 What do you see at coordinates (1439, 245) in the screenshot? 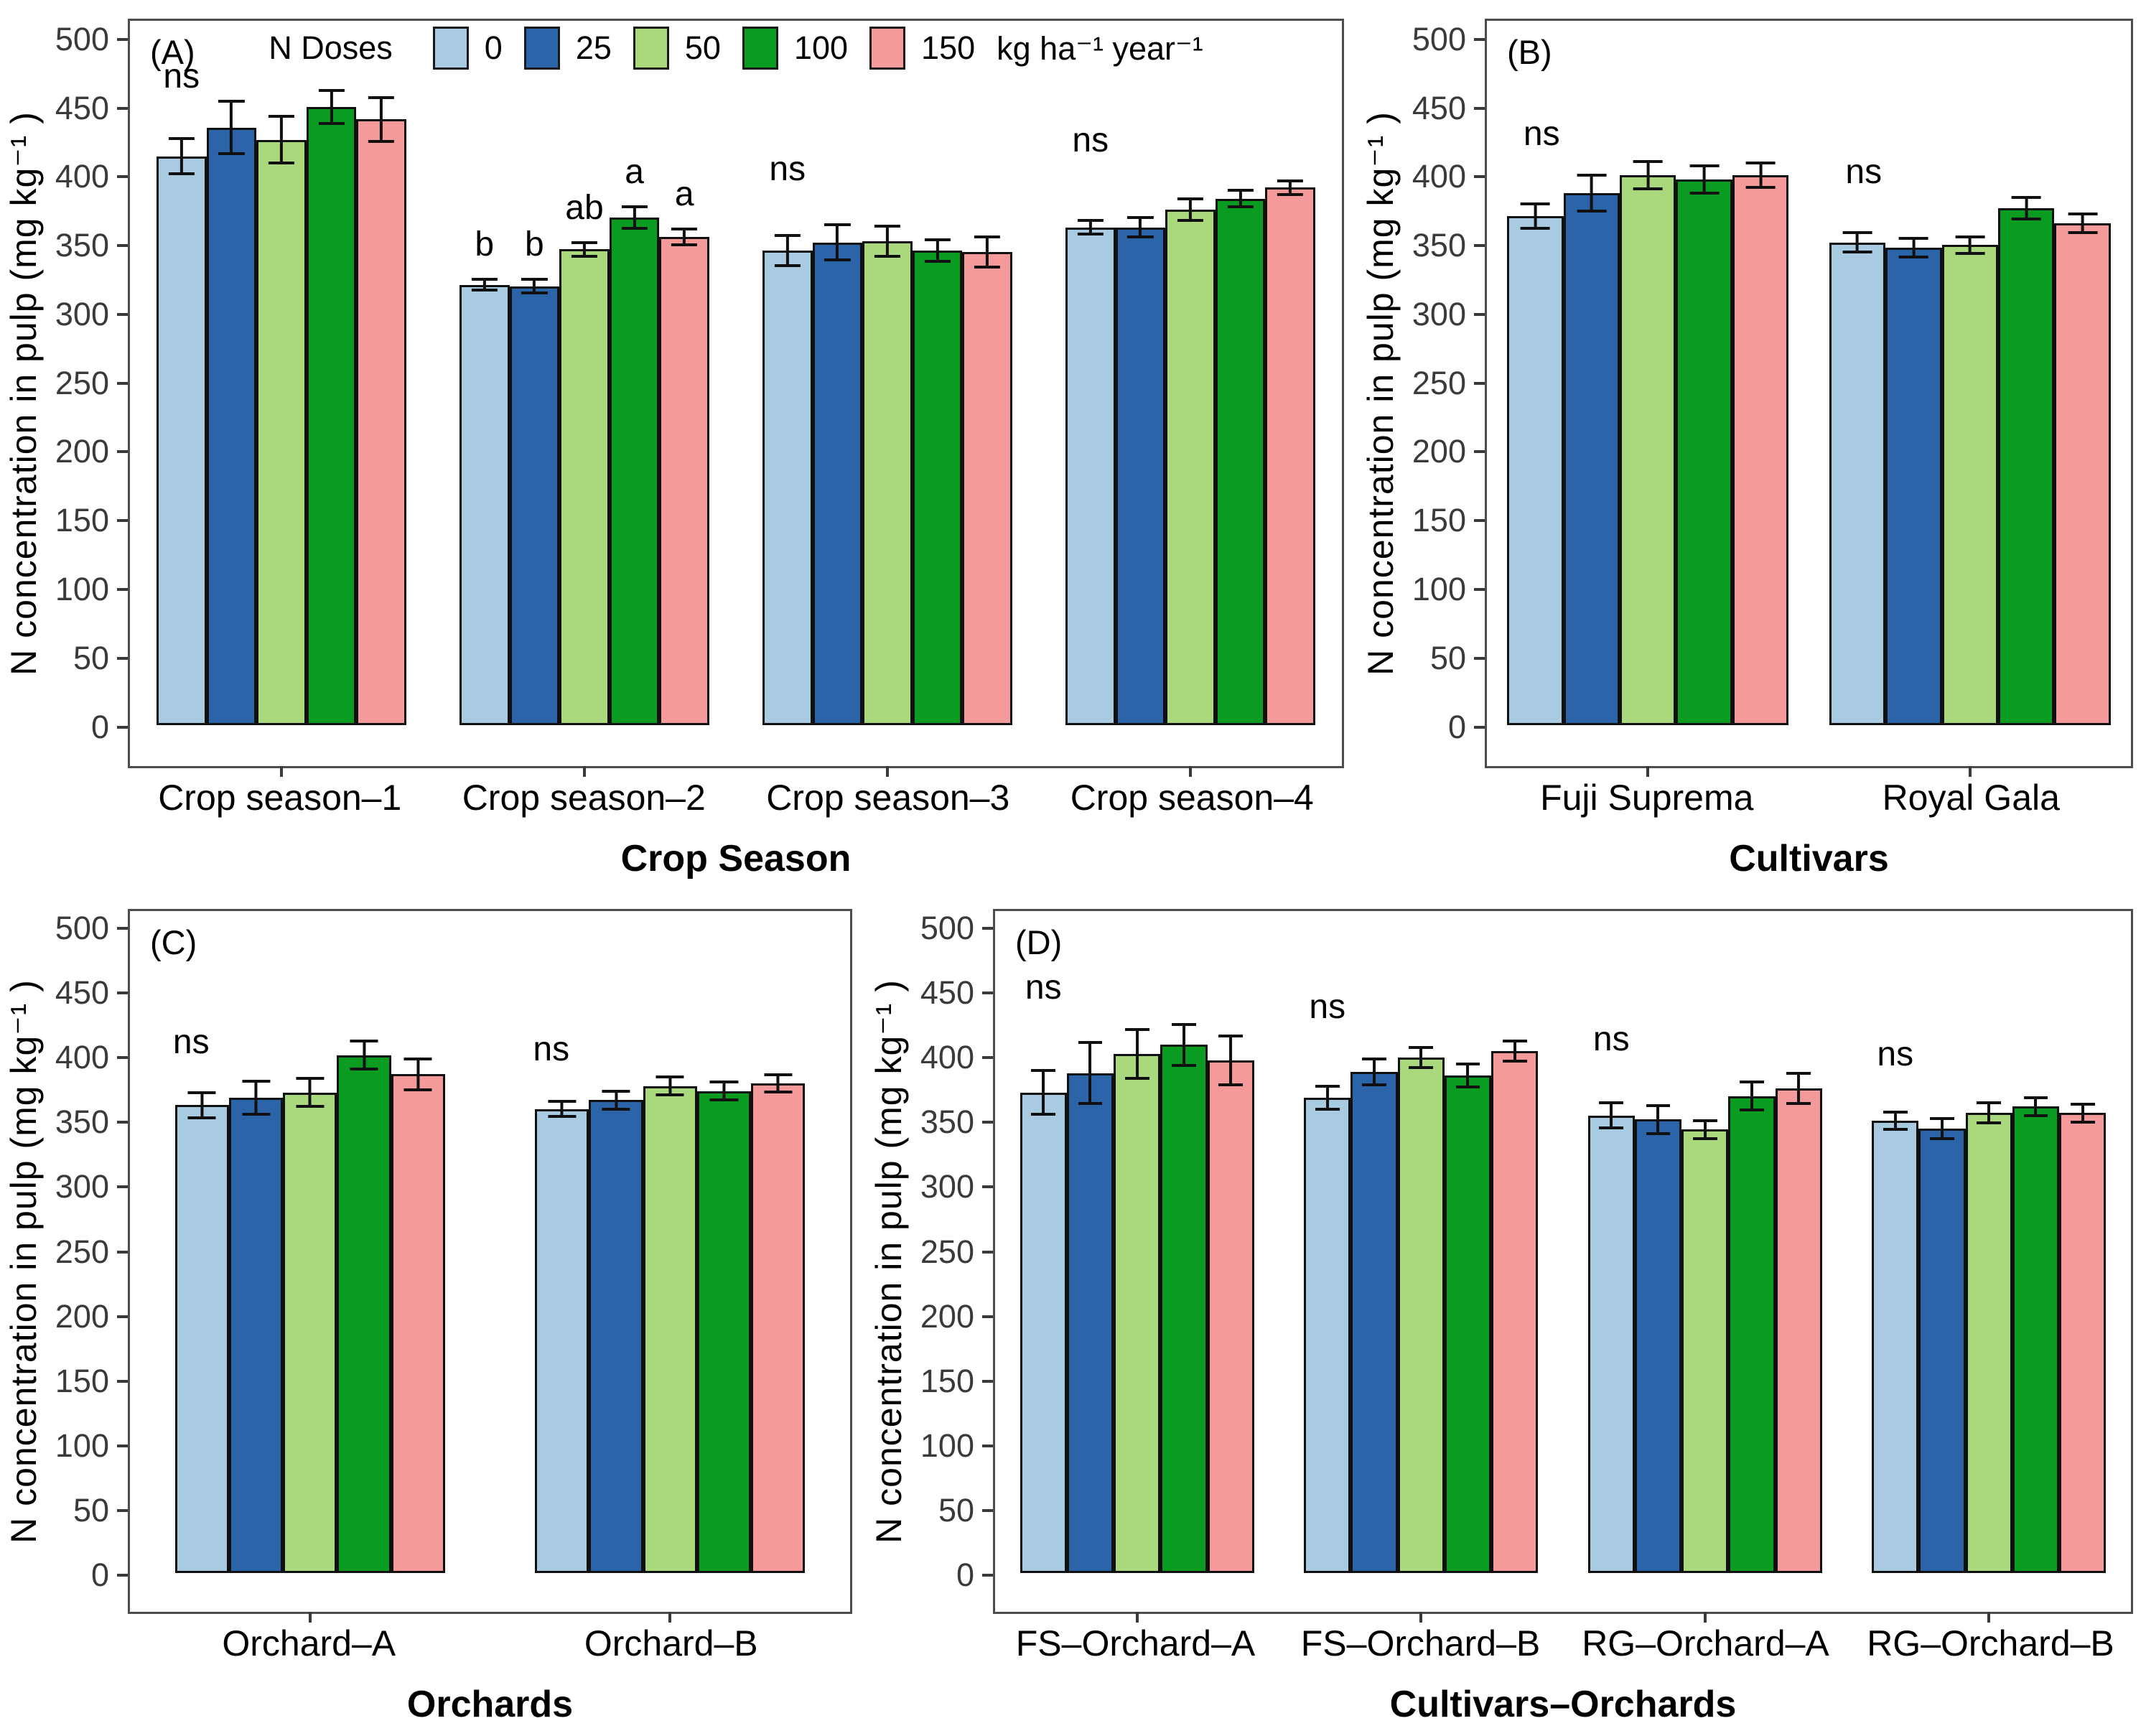
I see `y-tick-label: 350` at bounding box center [1439, 245].